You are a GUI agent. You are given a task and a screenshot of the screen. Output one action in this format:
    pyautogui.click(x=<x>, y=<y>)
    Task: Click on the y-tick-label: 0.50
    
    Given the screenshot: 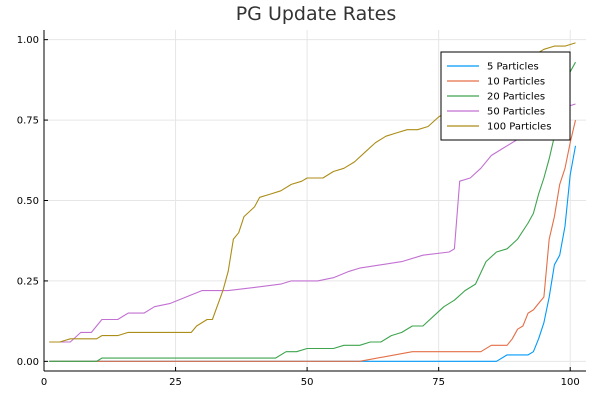 What is the action you would take?
    pyautogui.click(x=28, y=201)
    